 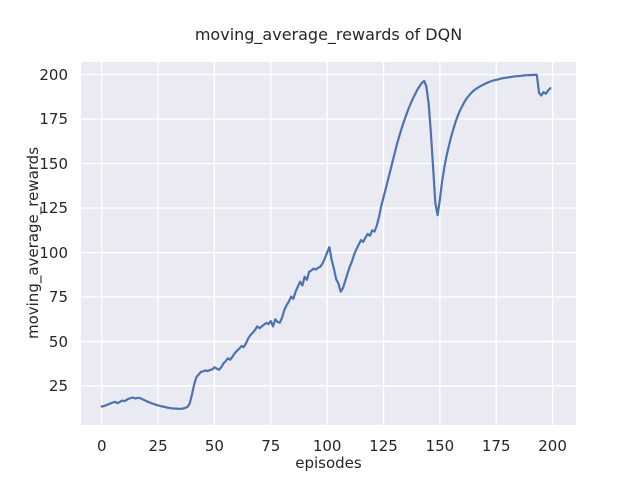 I want to click on y-tick-label: 100, so click(x=53, y=252).